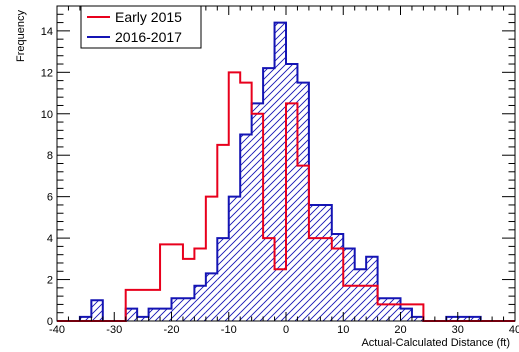  Describe the element at coordinates (435, 343) in the screenshot. I see `x-axis-label: Actual-Calculated Distance (ft)` at that location.